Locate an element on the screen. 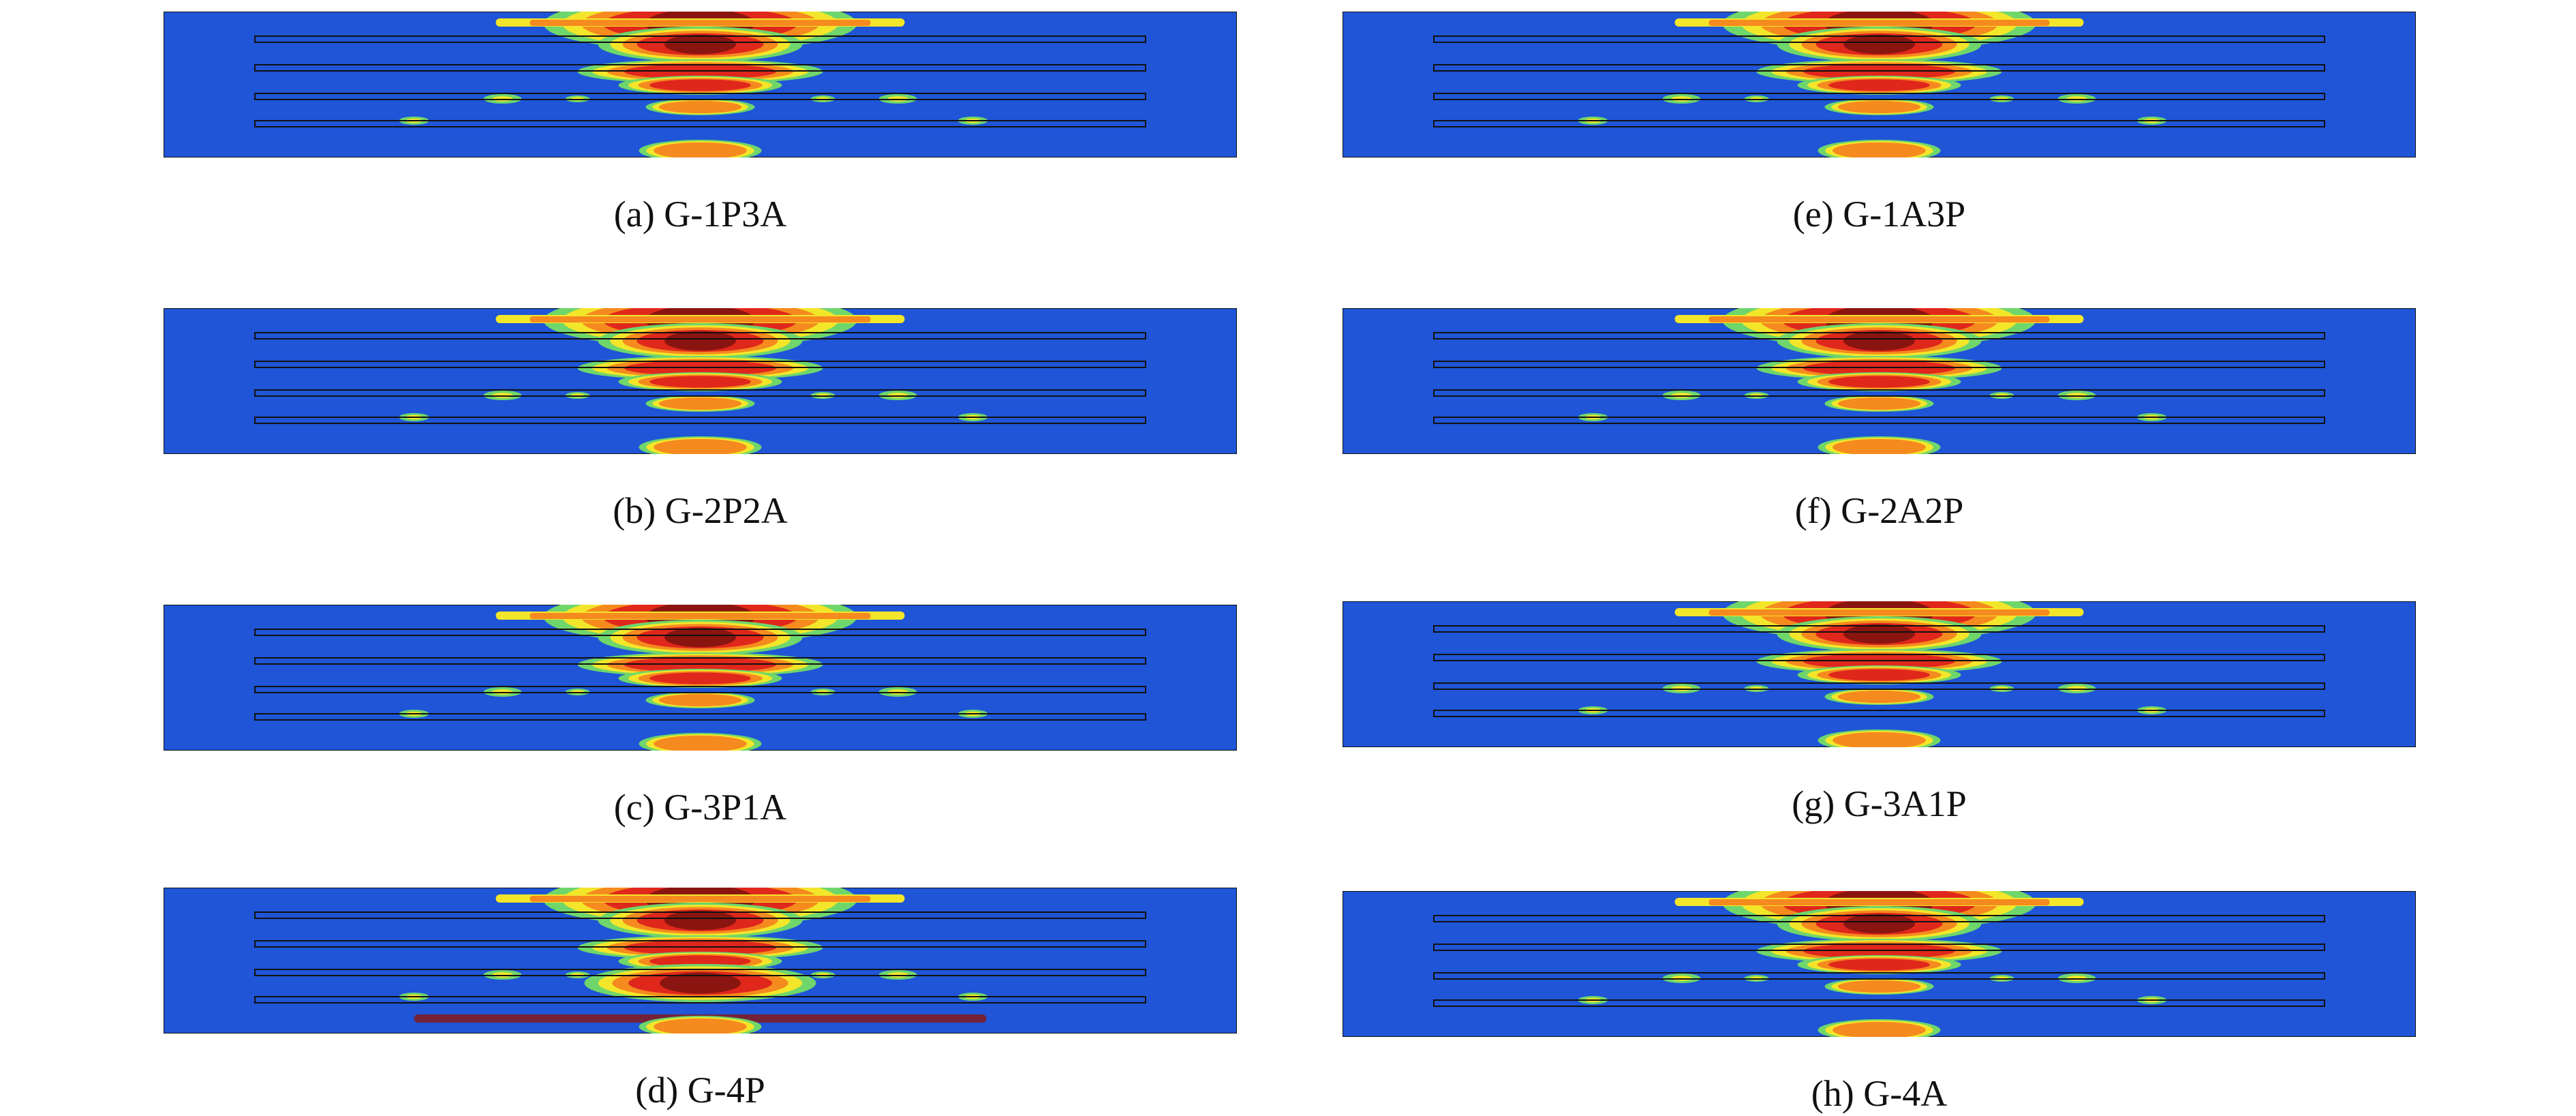 The width and height of the screenshot is (2576, 1116). contour-plot-d is located at coordinates (700, 961).